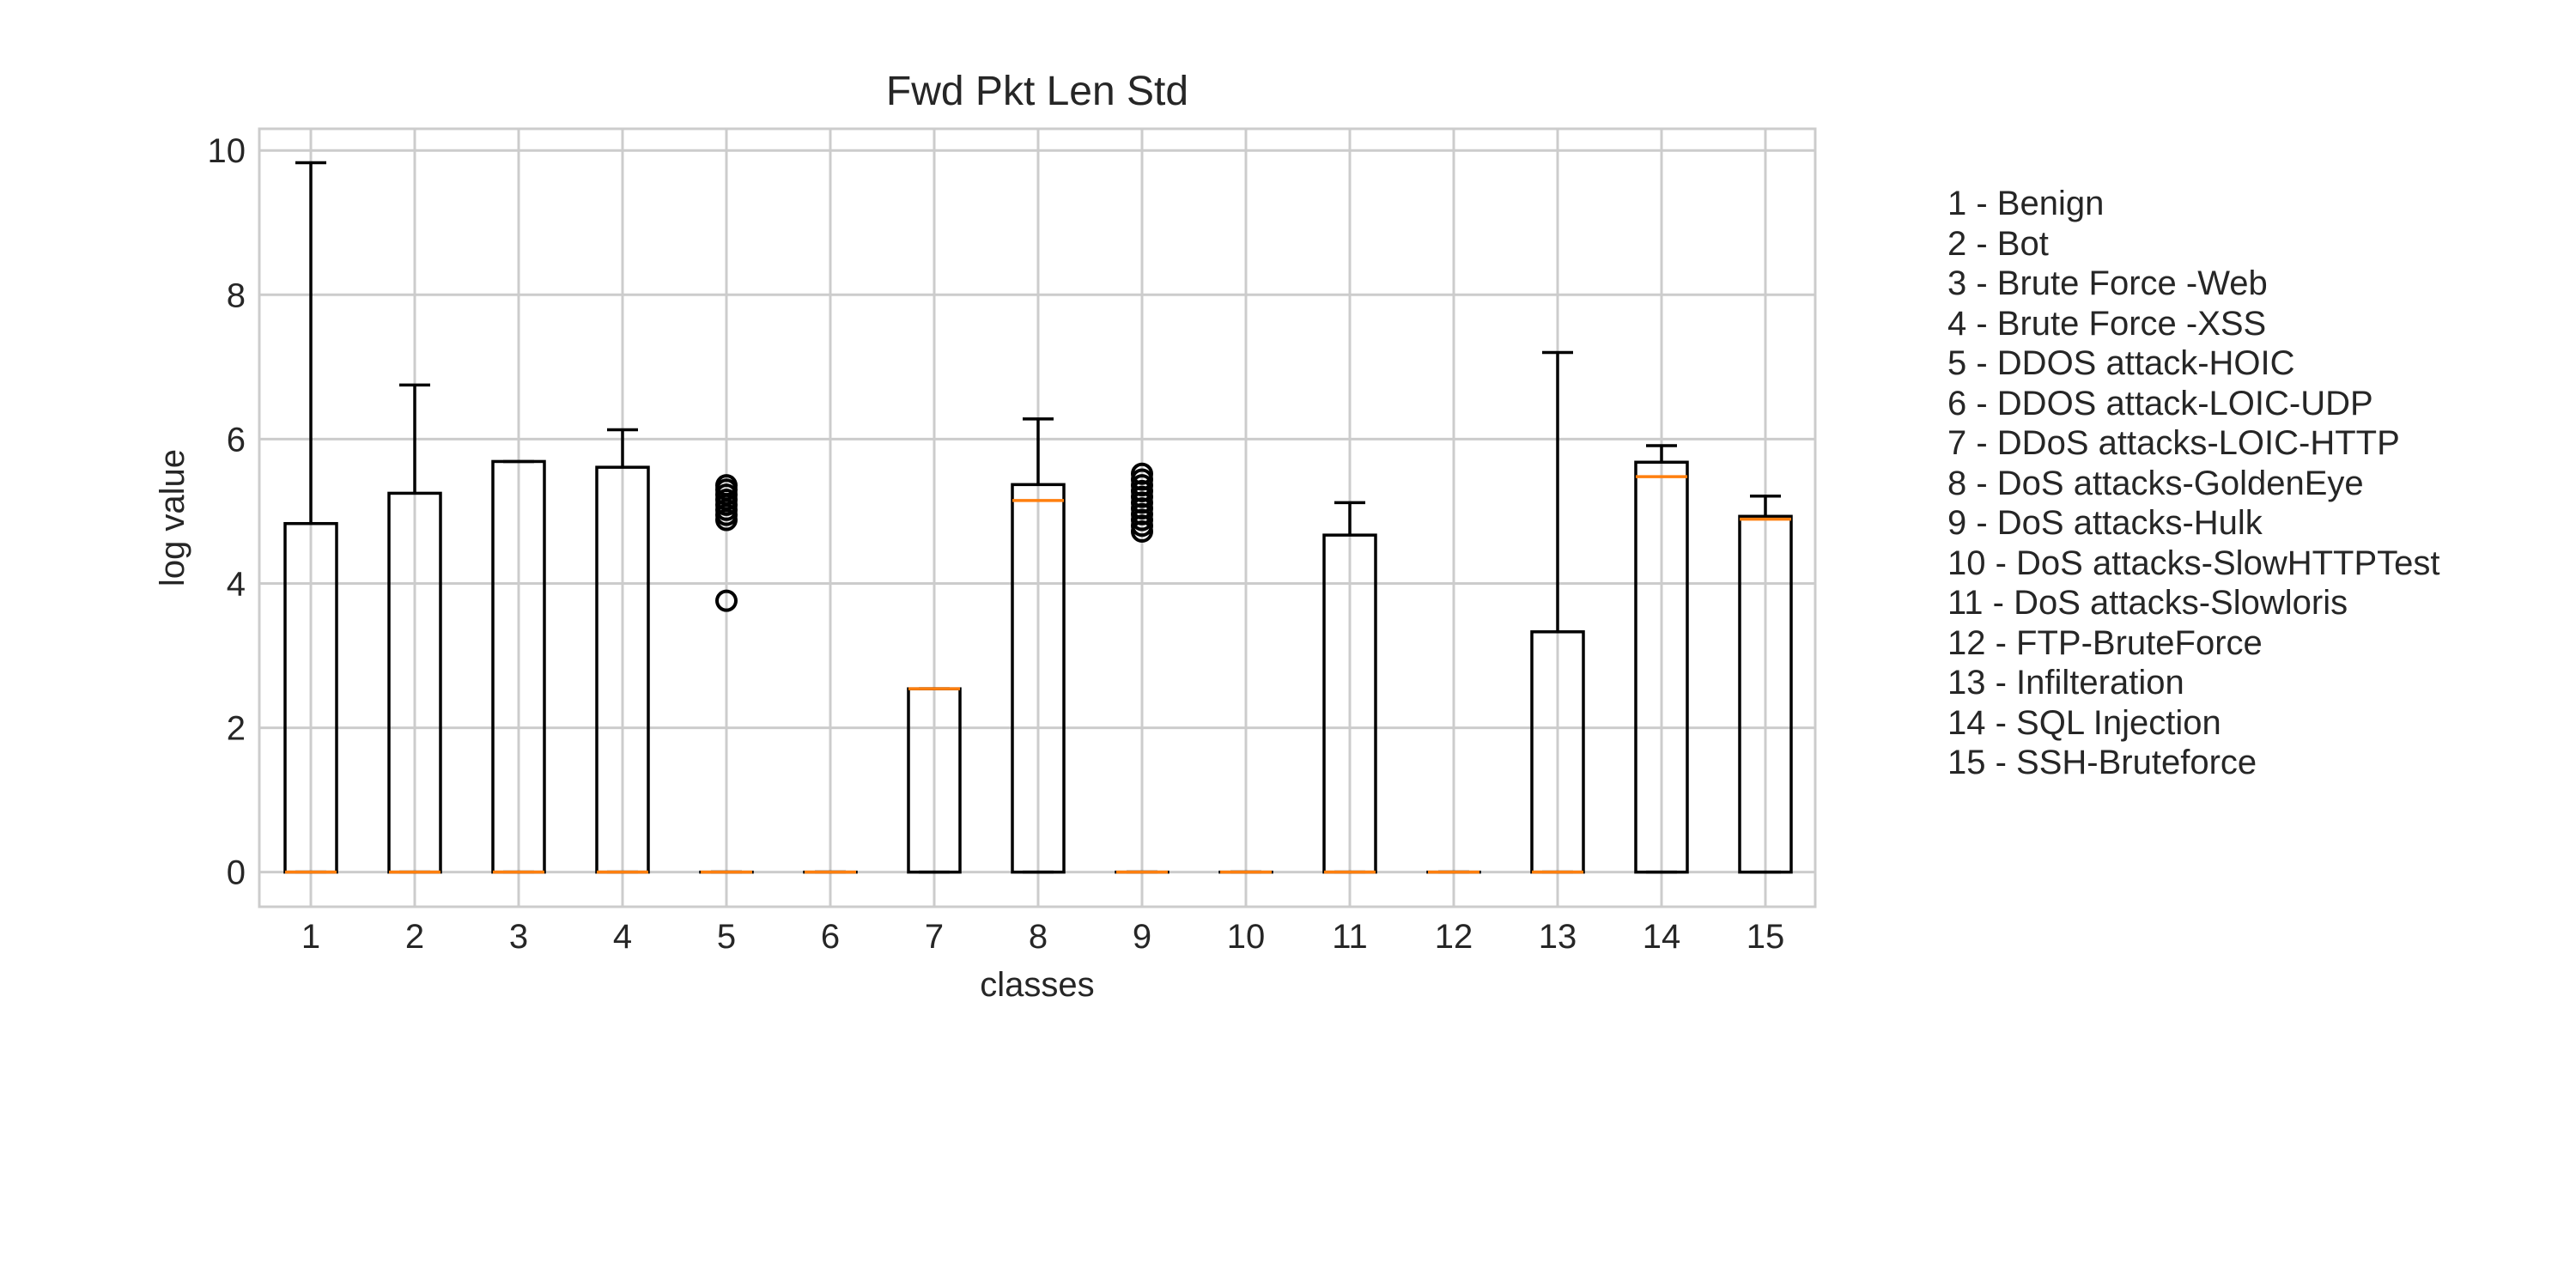  Describe the element at coordinates (2148, 603) in the screenshot. I see `legend-item: 11 - DoS attacks-Slowloris` at that location.